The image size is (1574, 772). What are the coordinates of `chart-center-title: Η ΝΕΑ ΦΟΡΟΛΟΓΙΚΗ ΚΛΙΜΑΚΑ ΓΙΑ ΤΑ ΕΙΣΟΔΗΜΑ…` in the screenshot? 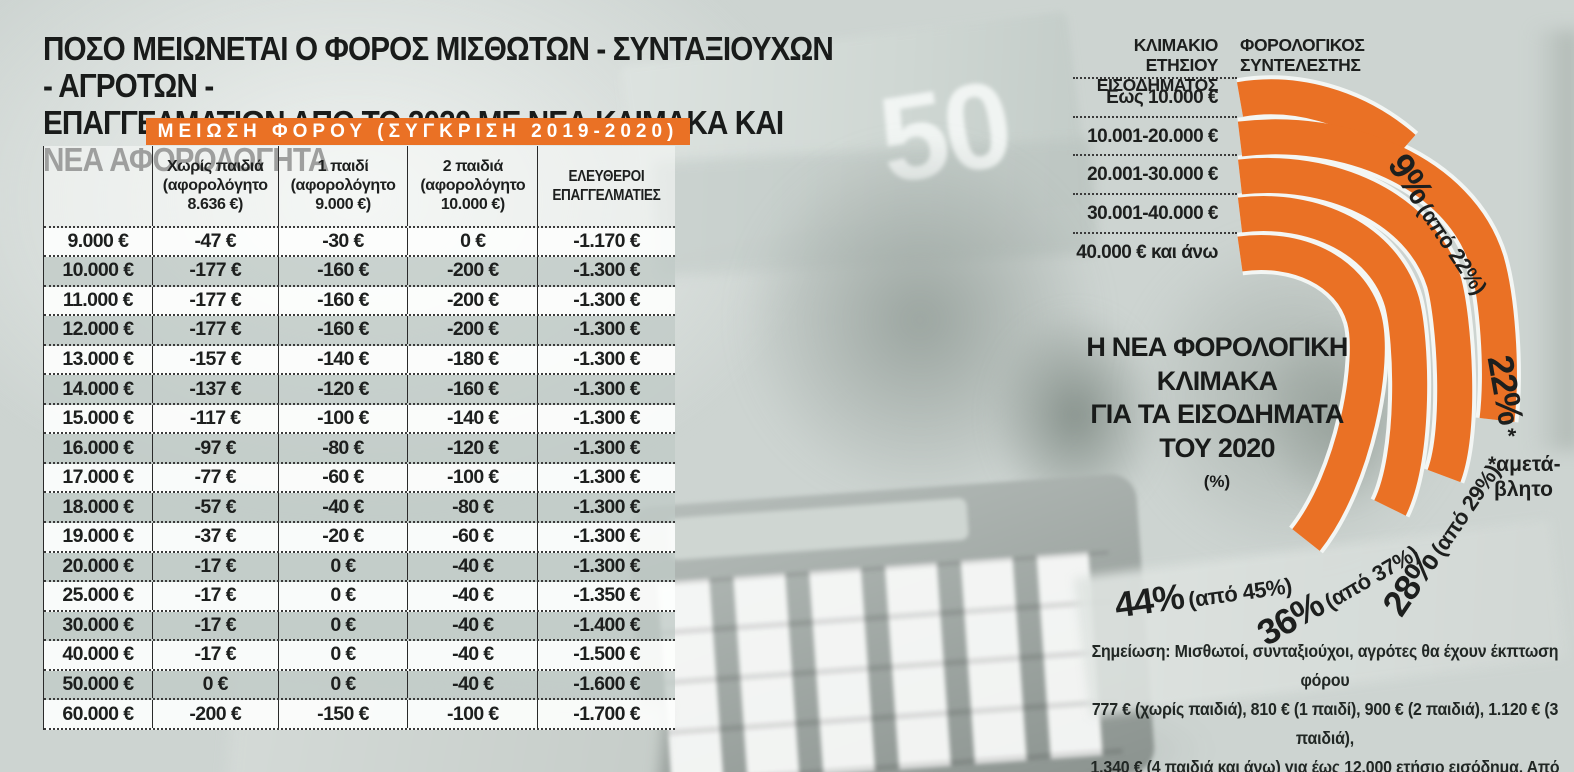 It's located at (1217, 415).